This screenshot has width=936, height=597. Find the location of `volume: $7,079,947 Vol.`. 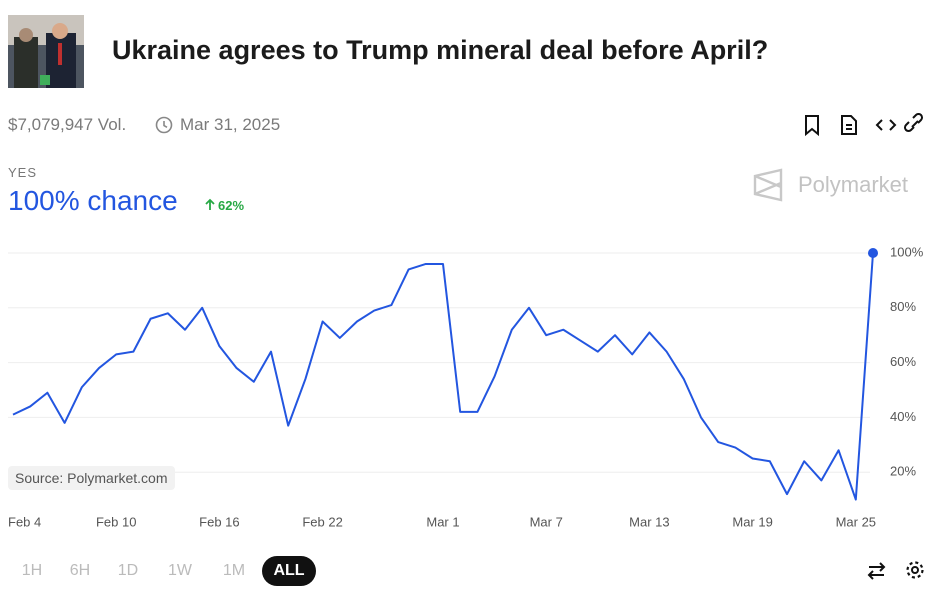

volume: $7,079,947 Vol. is located at coordinates (67, 124).